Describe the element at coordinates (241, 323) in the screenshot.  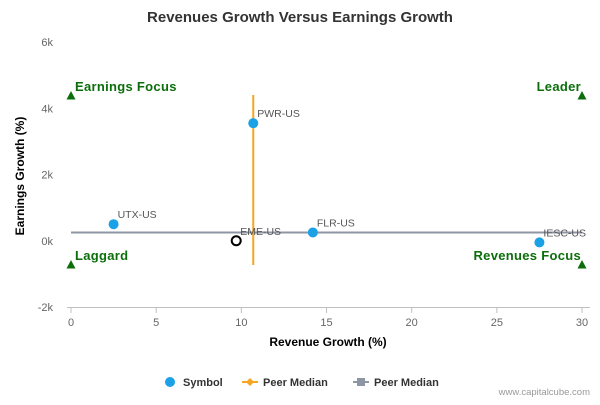
I see `x-tick-label: 10` at that location.